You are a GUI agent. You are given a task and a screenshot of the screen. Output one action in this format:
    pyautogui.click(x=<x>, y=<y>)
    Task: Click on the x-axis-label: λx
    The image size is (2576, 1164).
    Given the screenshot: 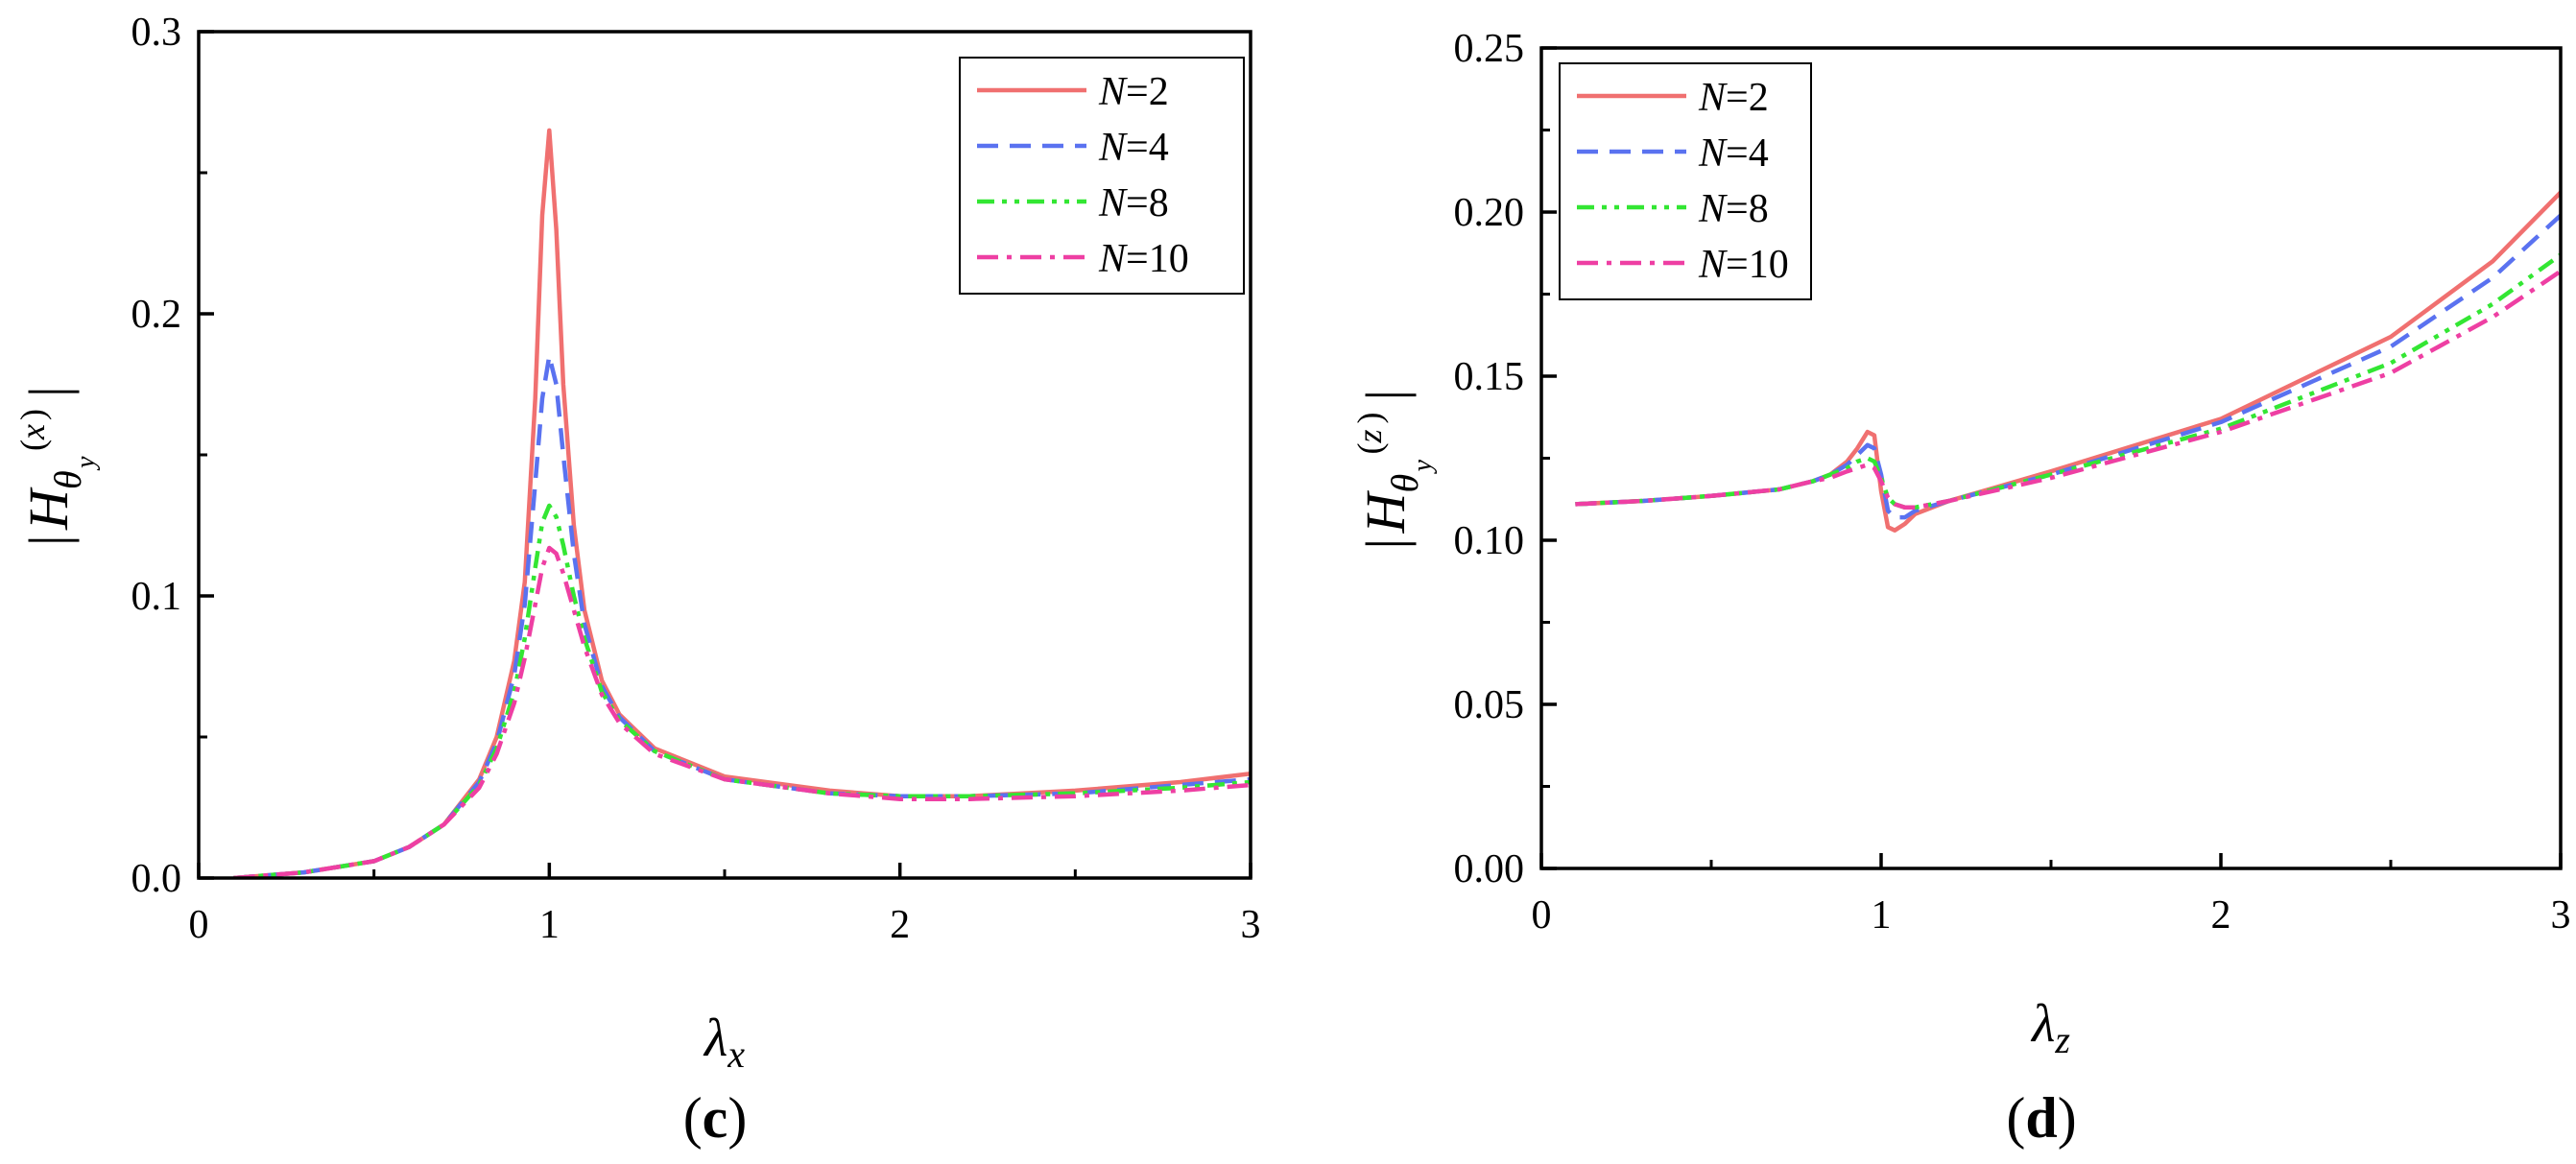 What is the action you would take?
    pyautogui.click(x=724, y=1042)
    